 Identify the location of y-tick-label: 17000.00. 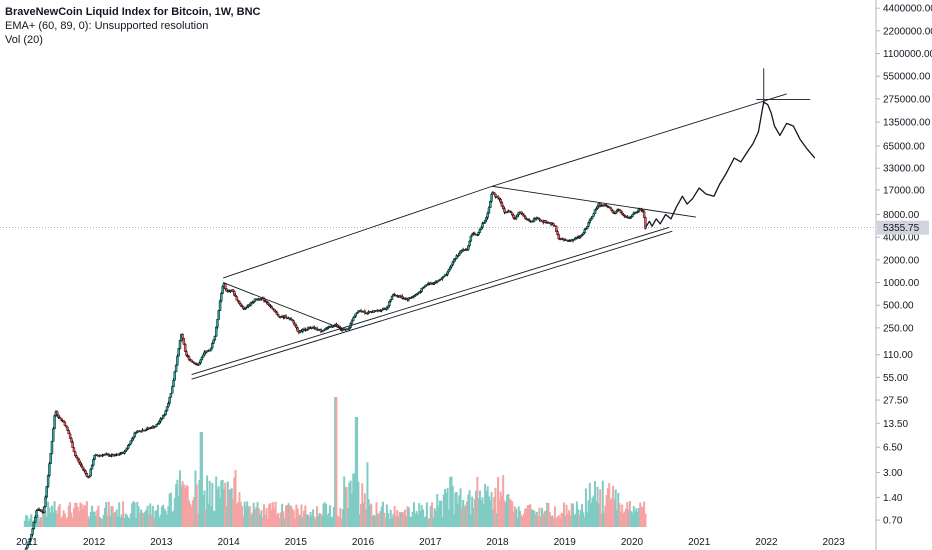
(904, 190).